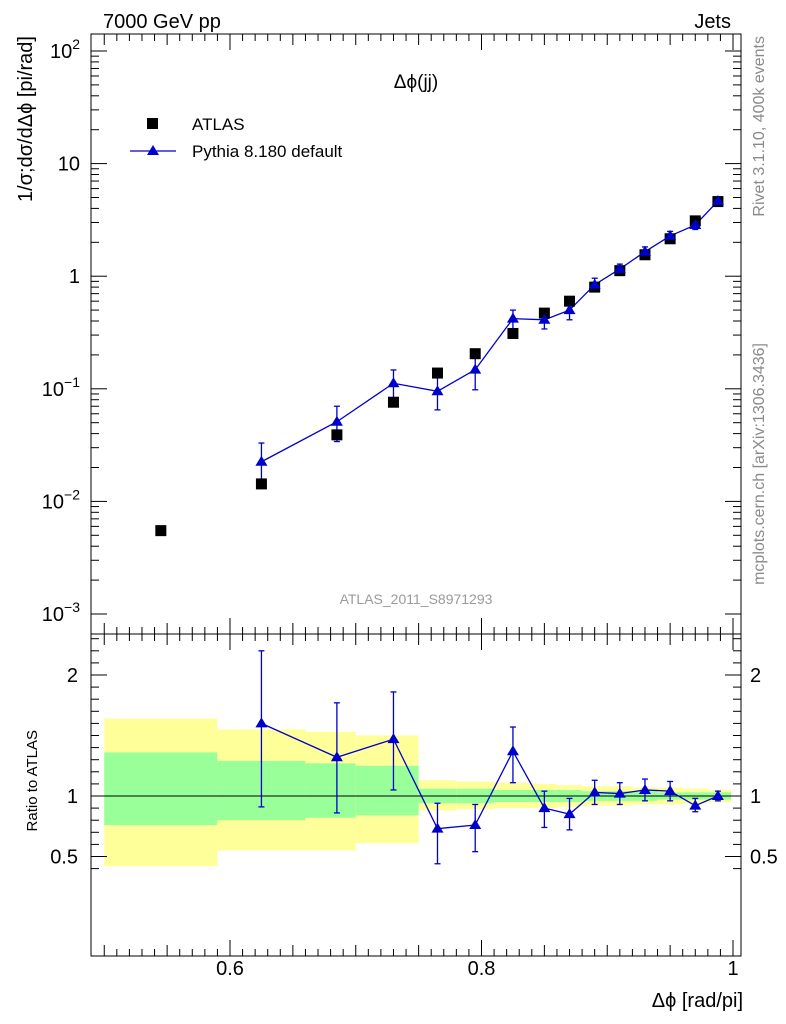  I want to click on header-right-label: Jets, so click(712, 22).